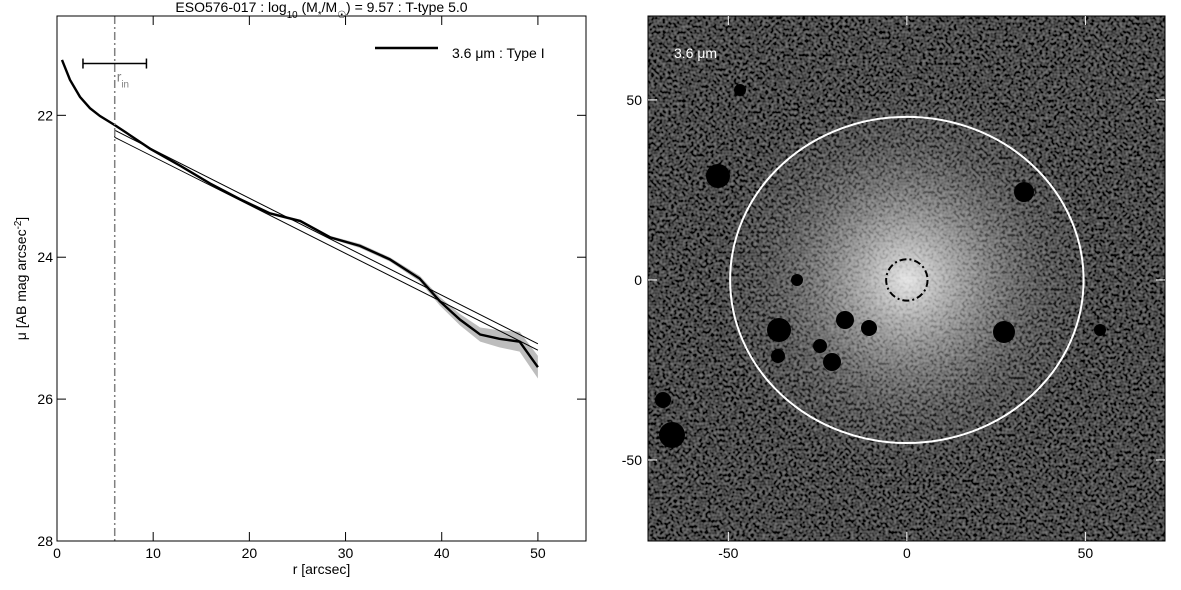 The height and width of the screenshot is (590, 1181). Describe the element at coordinates (119, 77) in the screenshot. I see `r-in-label-part: r` at that location.